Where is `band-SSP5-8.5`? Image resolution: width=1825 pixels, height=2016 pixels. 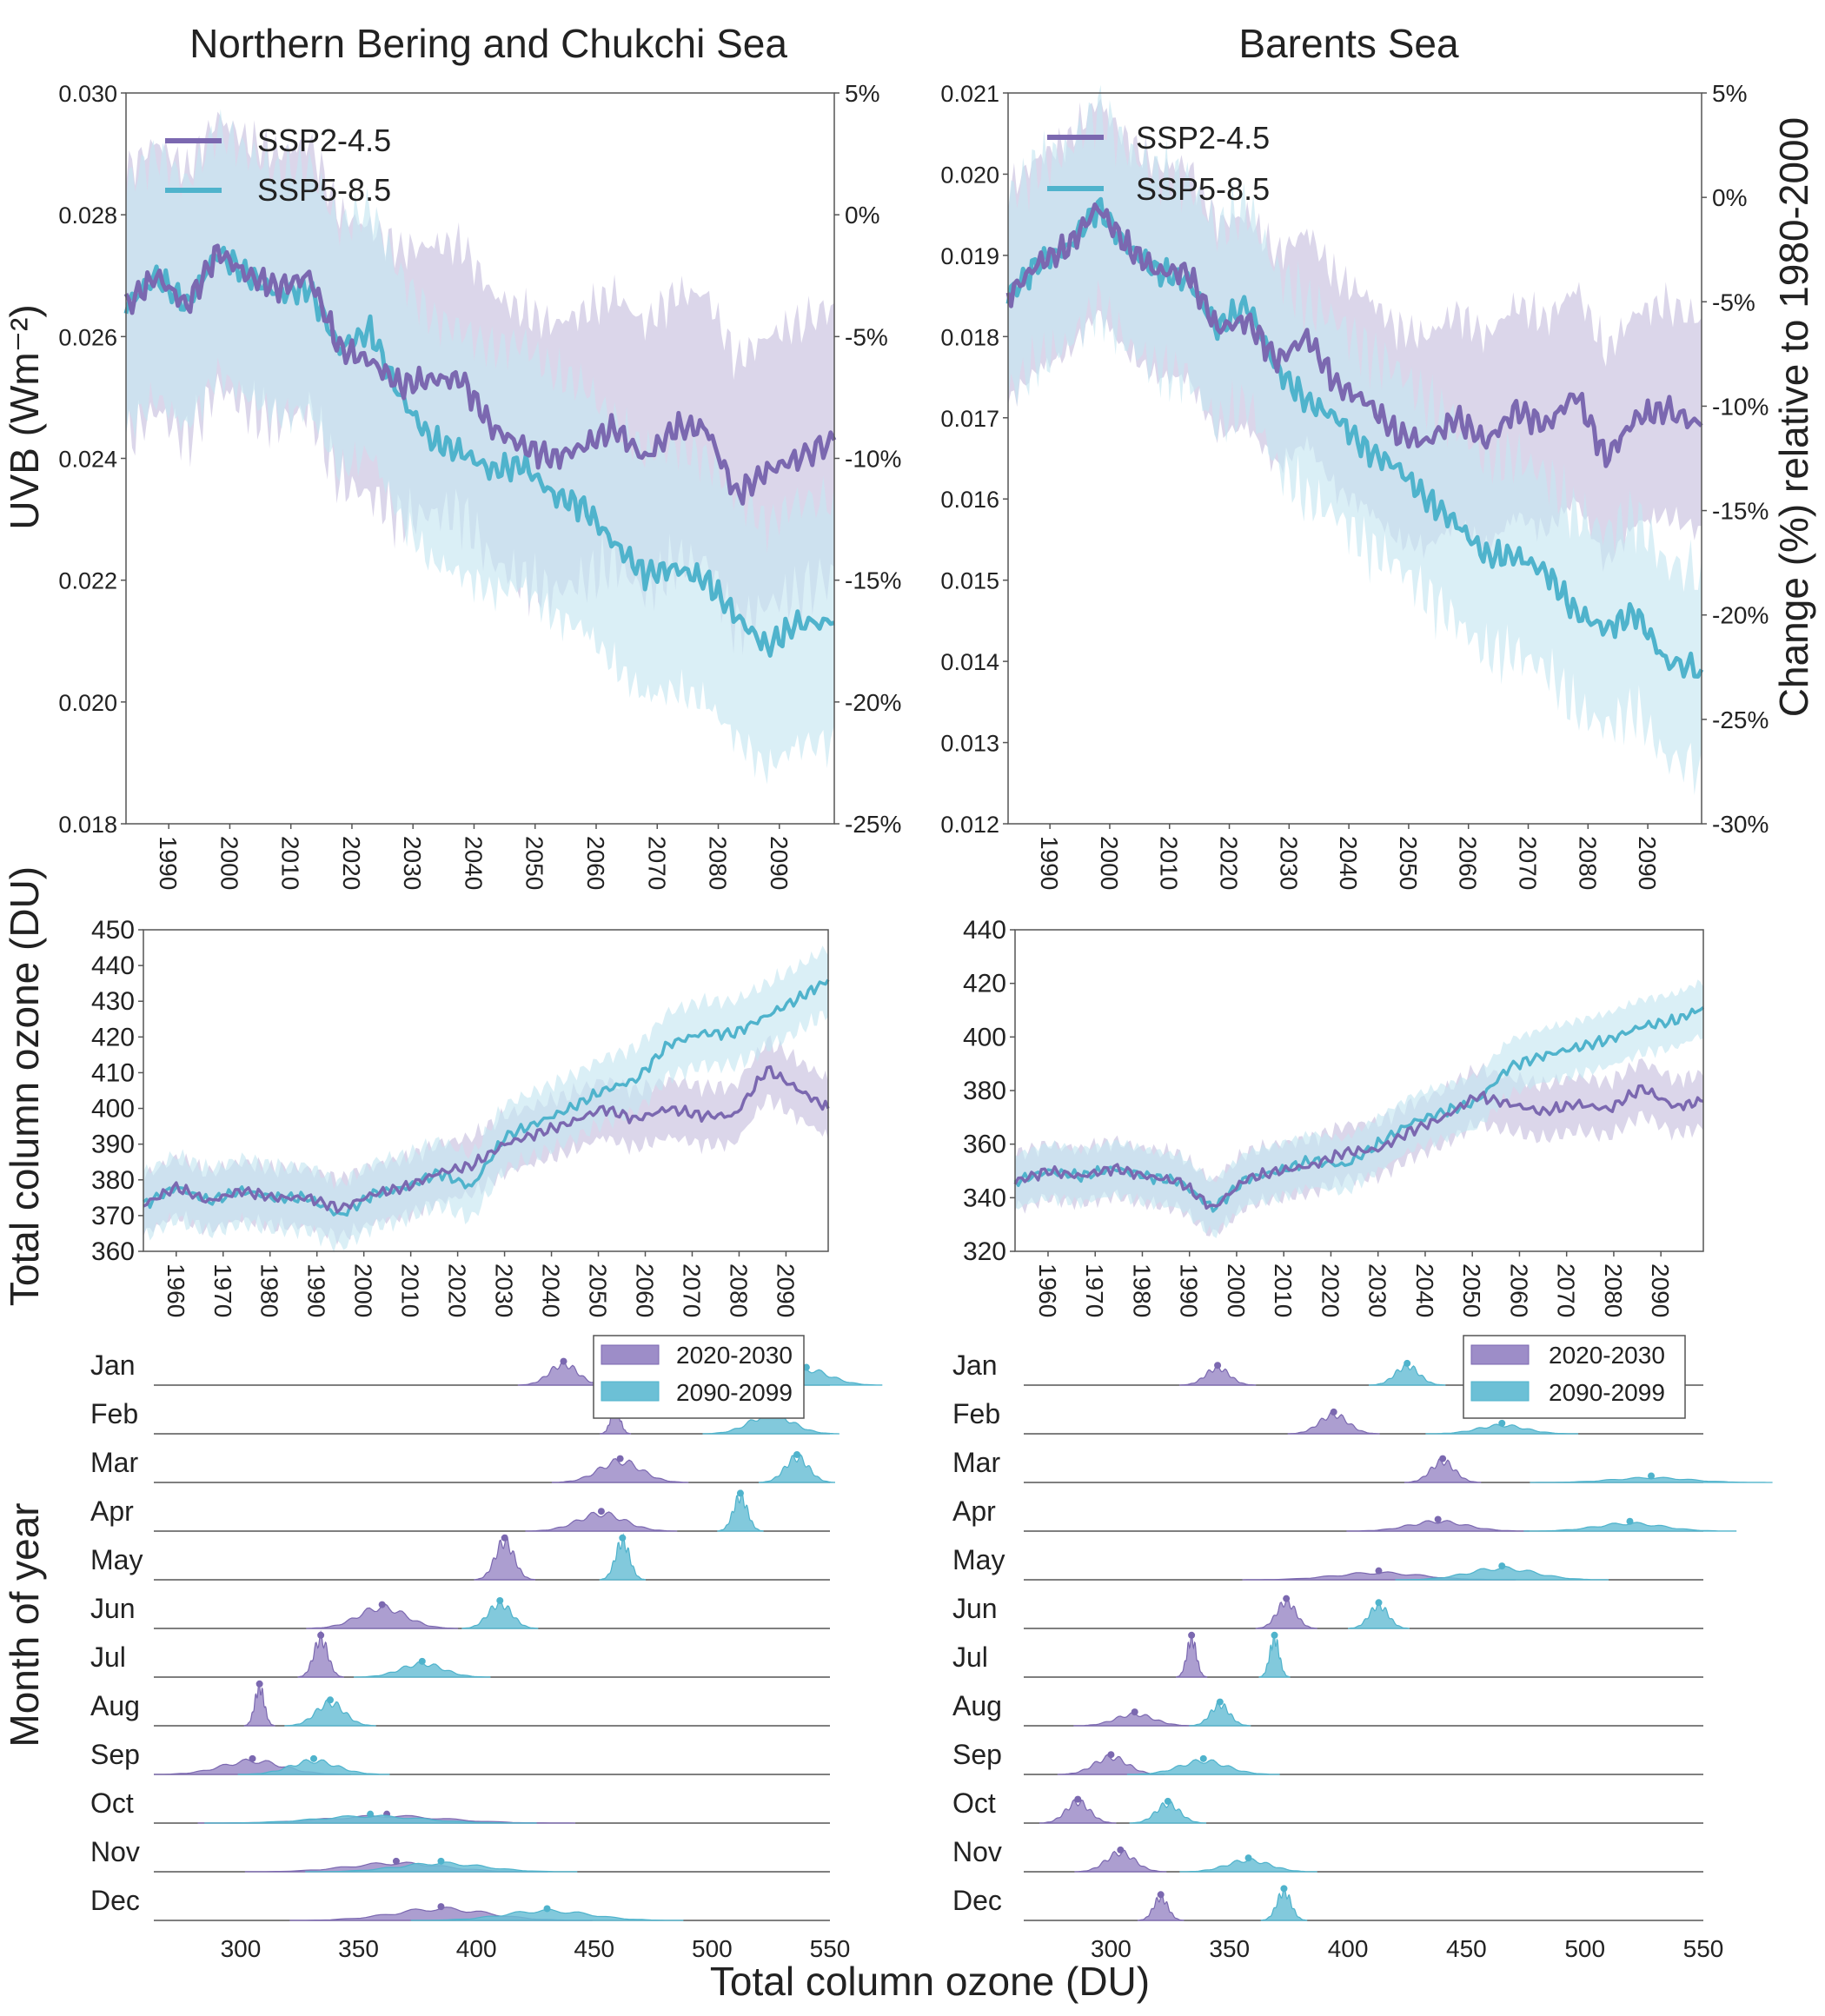
band-SSP5-8.5 is located at coordinates (1355, 440).